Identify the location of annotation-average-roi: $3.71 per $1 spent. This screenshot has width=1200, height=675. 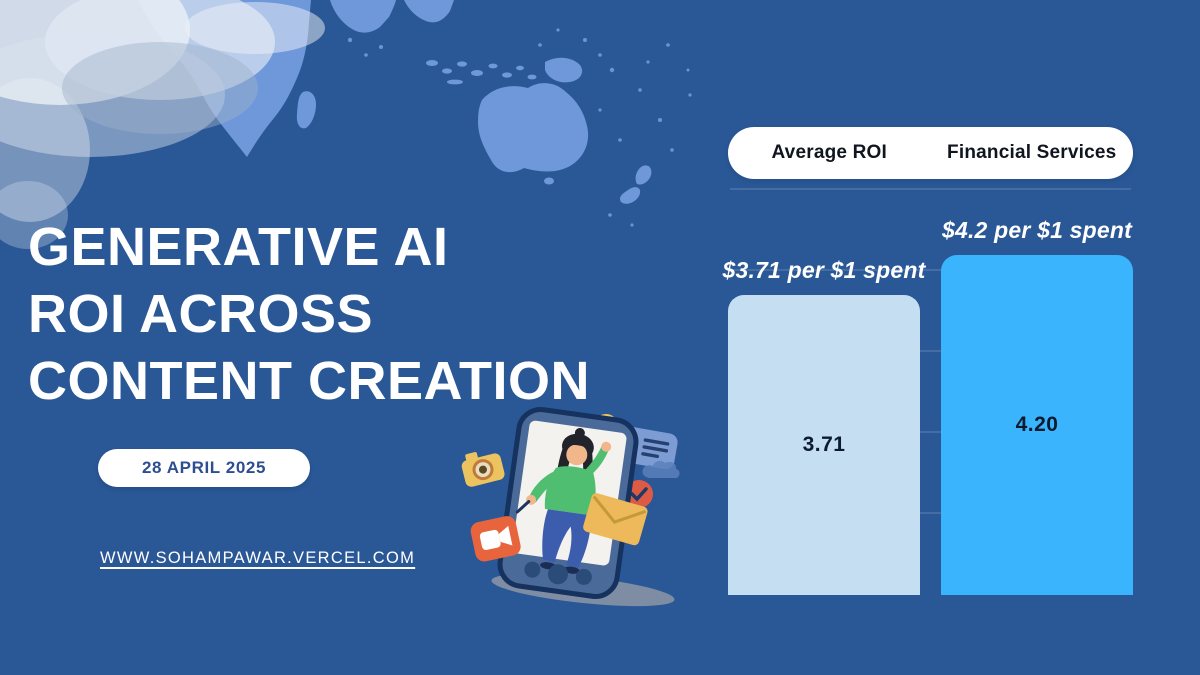
(824, 269).